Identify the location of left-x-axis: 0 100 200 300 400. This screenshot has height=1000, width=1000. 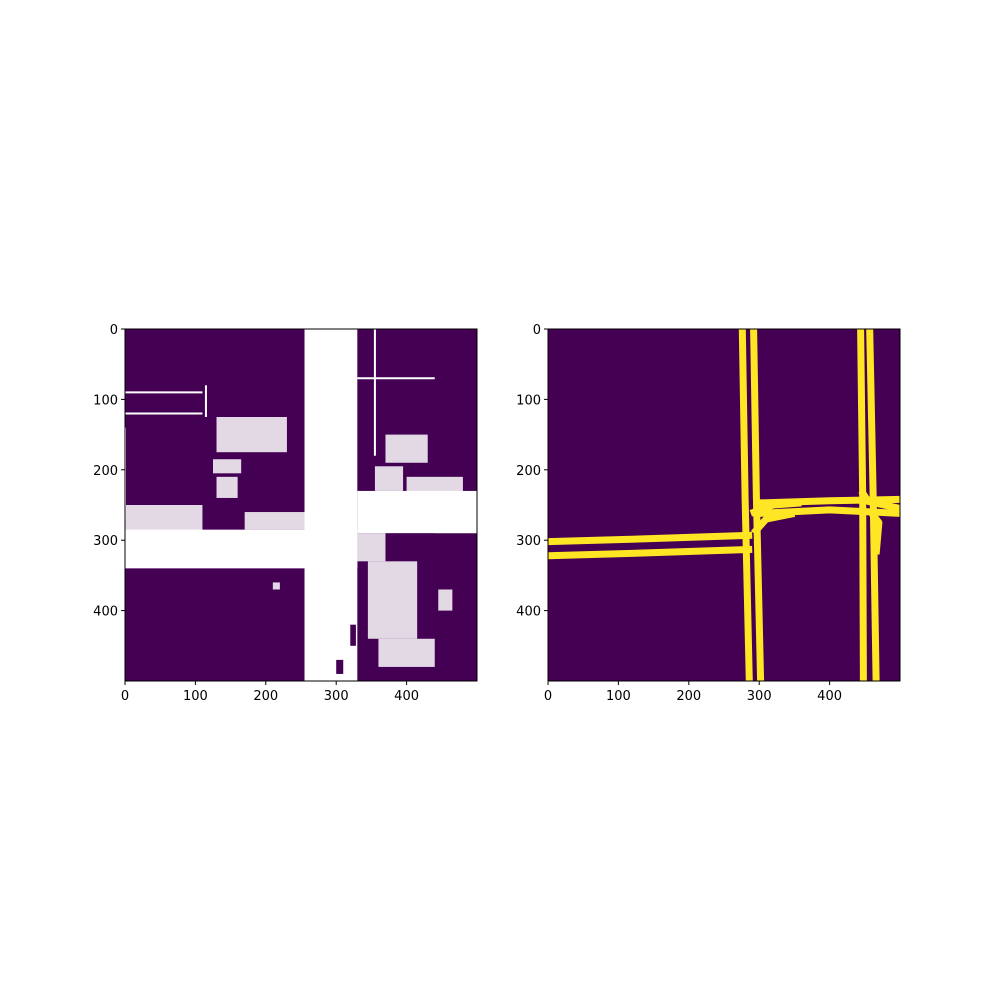
(270, 692).